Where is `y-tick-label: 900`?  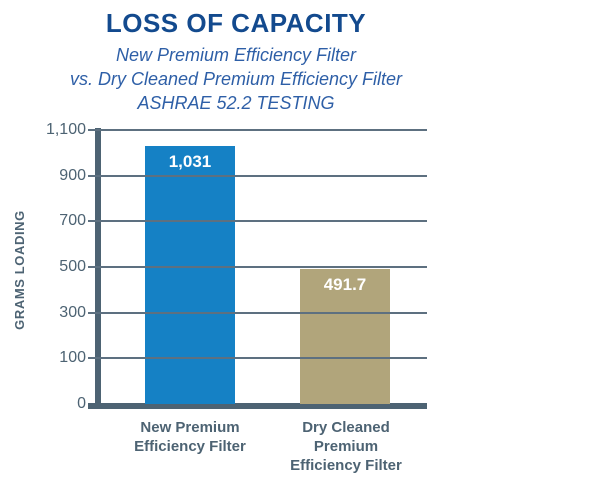
y-tick-label: 900 is located at coordinates (72, 175).